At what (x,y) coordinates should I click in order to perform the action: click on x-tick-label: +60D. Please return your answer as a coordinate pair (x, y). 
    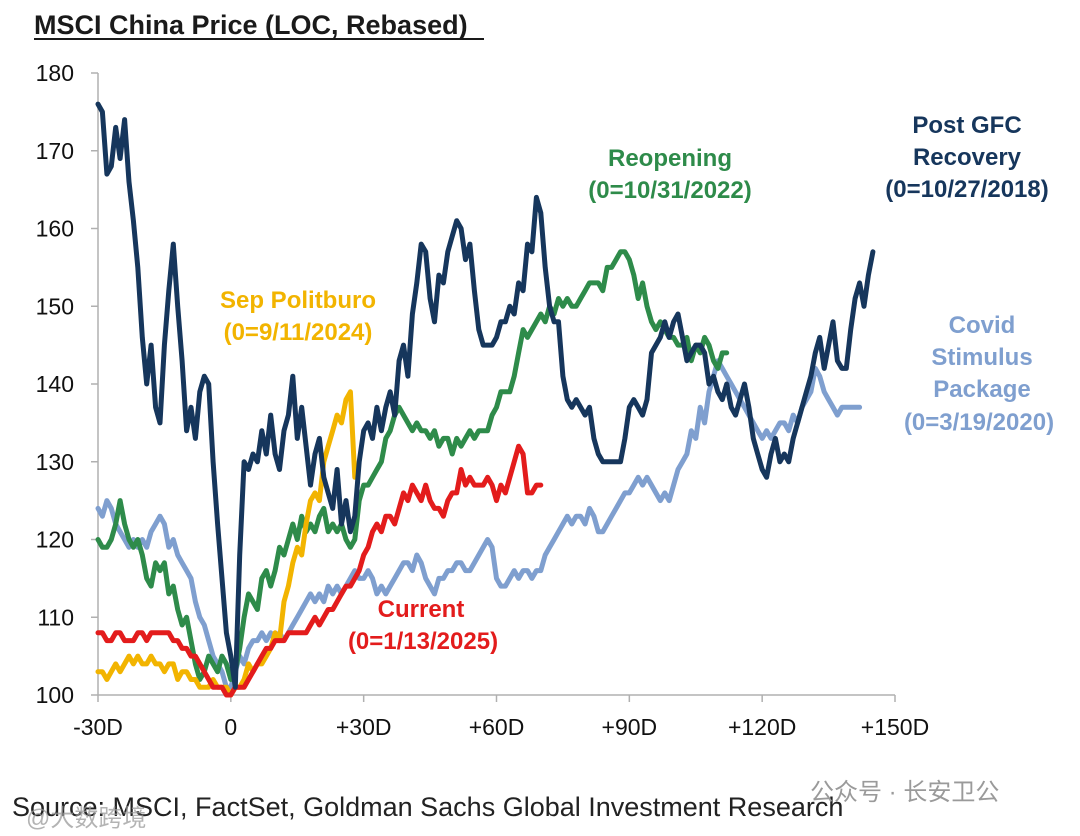
    Looking at the image, I should click on (497, 727).